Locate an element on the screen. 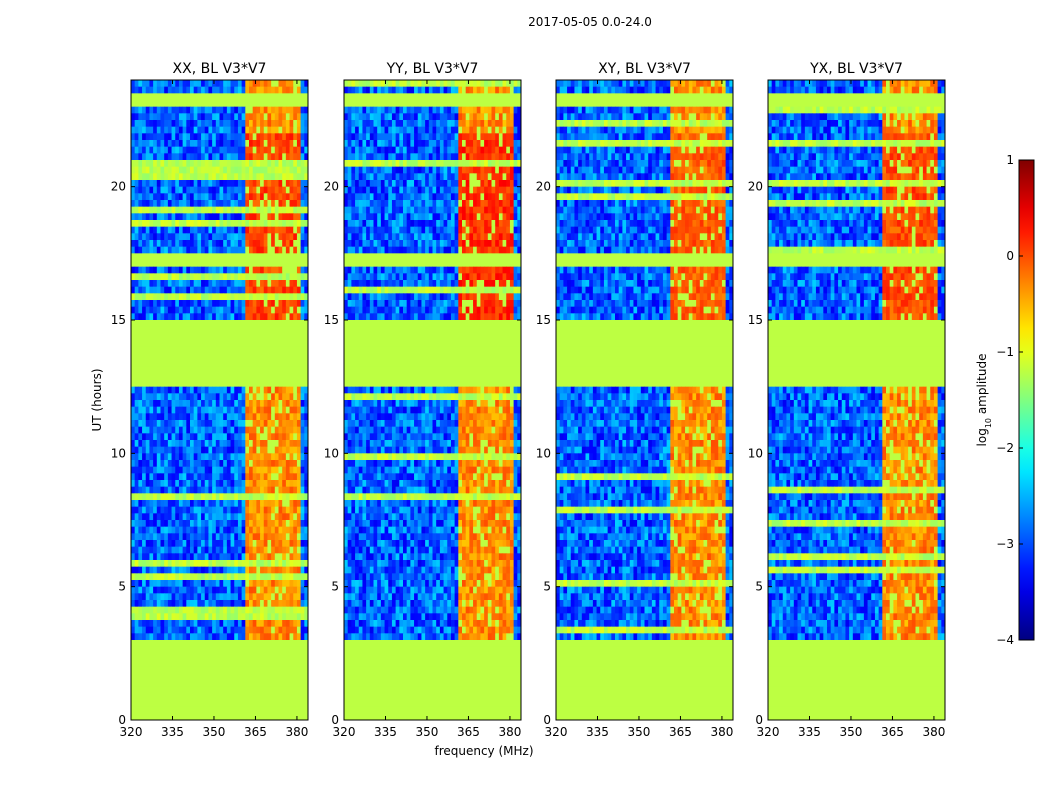 The image size is (1050, 800). panel-title: XY, BL V3*V7 is located at coordinates (644, 69).